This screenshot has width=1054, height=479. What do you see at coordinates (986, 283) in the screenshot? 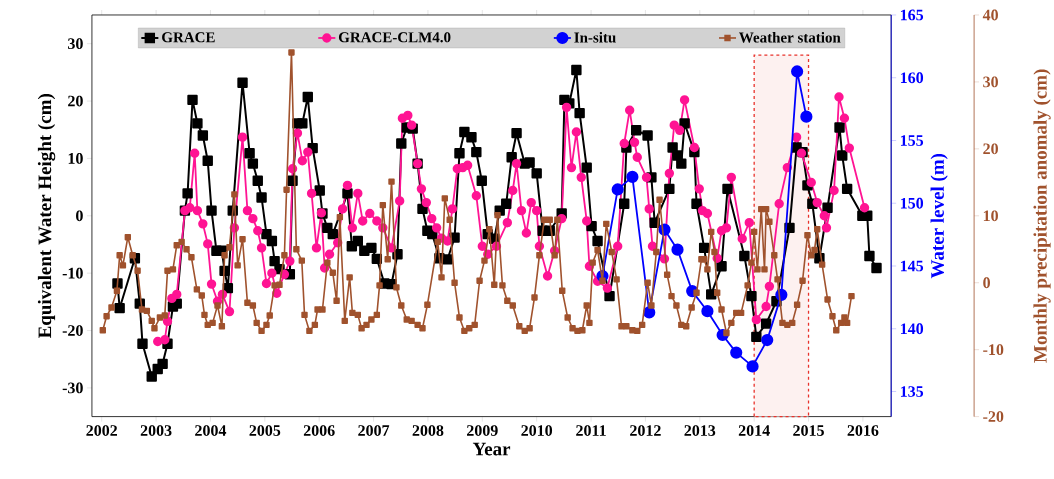
I see `y3-tick-label: 0` at bounding box center [986, 283].